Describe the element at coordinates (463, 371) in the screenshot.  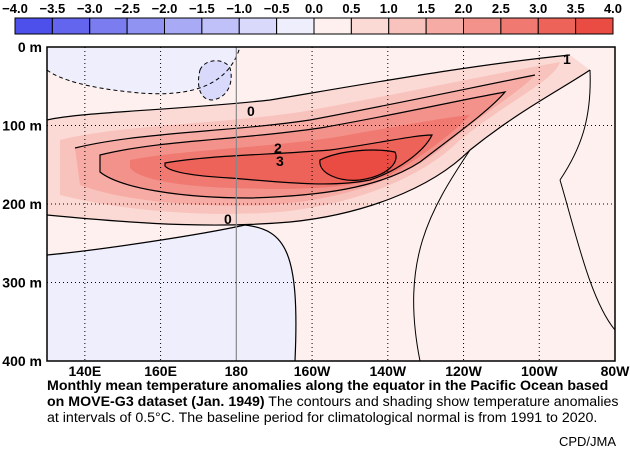
I see `x-tick-label: 120W` at that location.